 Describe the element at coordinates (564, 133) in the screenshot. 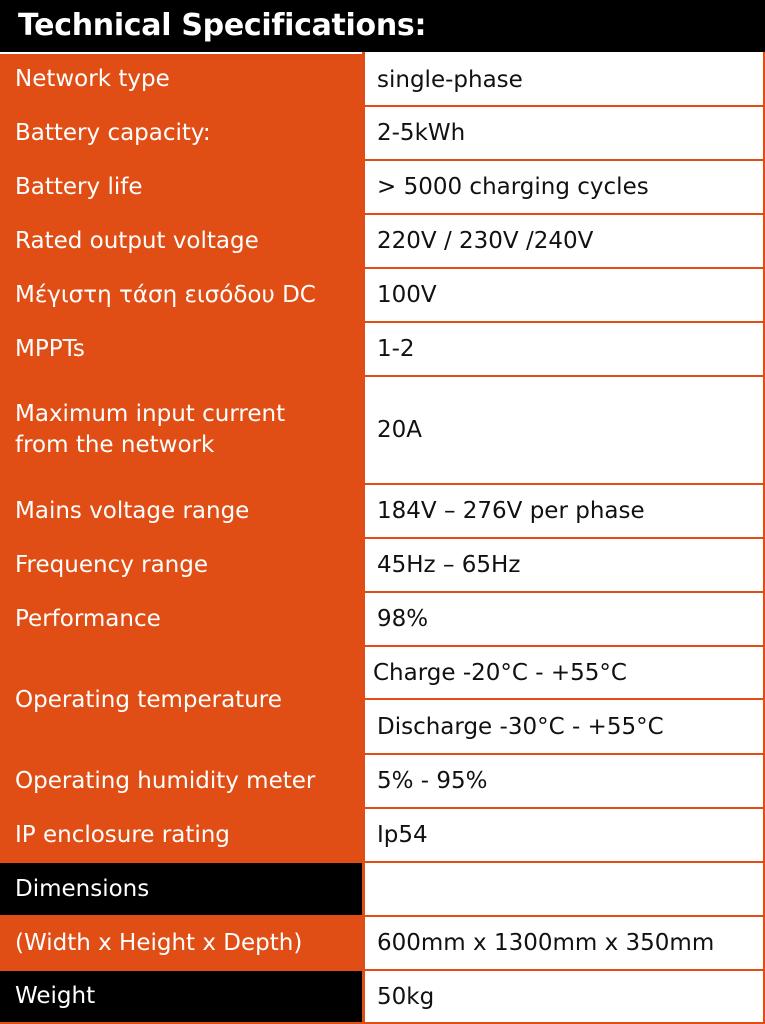

I see `spec-value: 2-5kWh` at that location.